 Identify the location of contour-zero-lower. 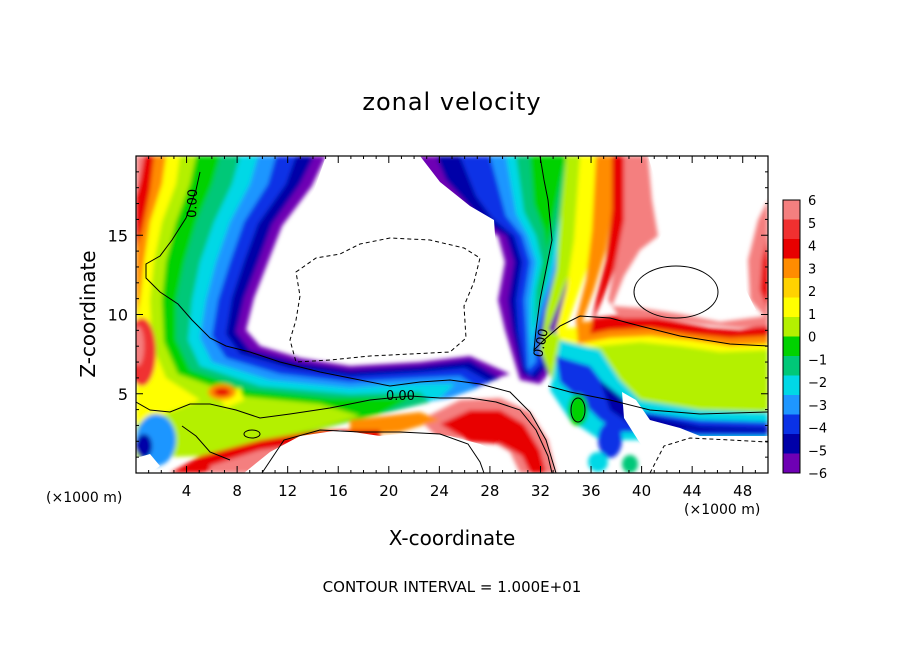
(344, 434).